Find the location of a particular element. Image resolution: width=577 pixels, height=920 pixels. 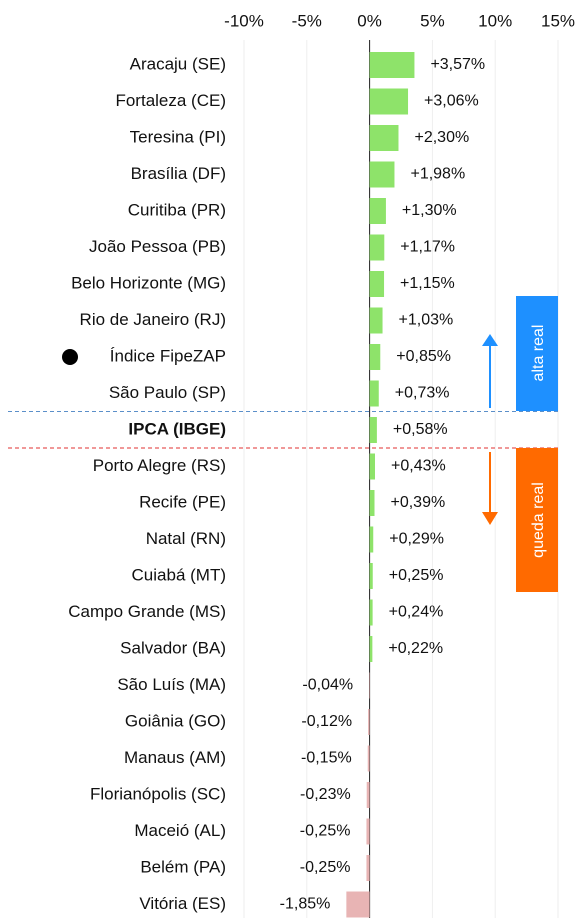

y-tick-label: Brasília (DF) is located at coordinates (178, 173).